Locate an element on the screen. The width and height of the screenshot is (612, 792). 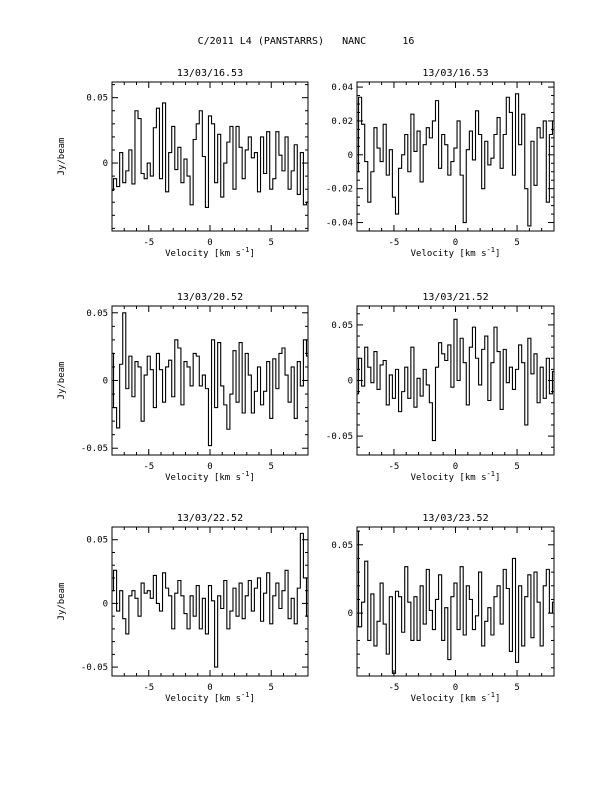
panel-title: 13/03/20.52 is located at coordinates (210, 297).